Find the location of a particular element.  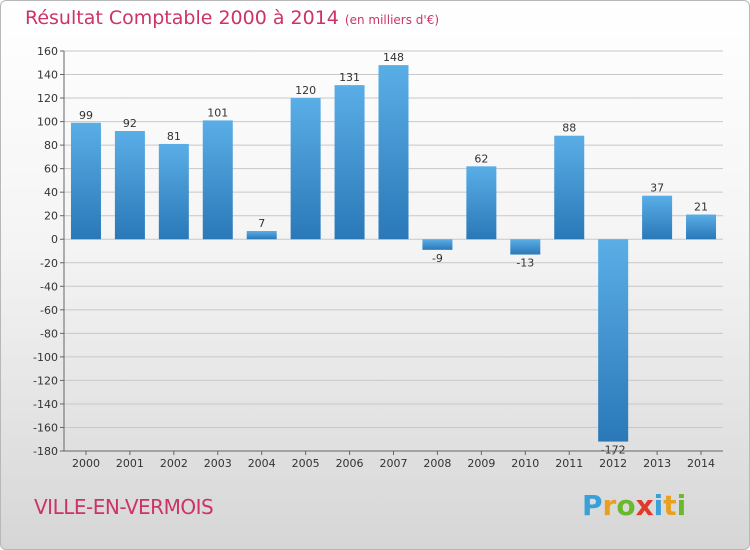

y-tick-label: -140 is located at coordinates (45, 404).